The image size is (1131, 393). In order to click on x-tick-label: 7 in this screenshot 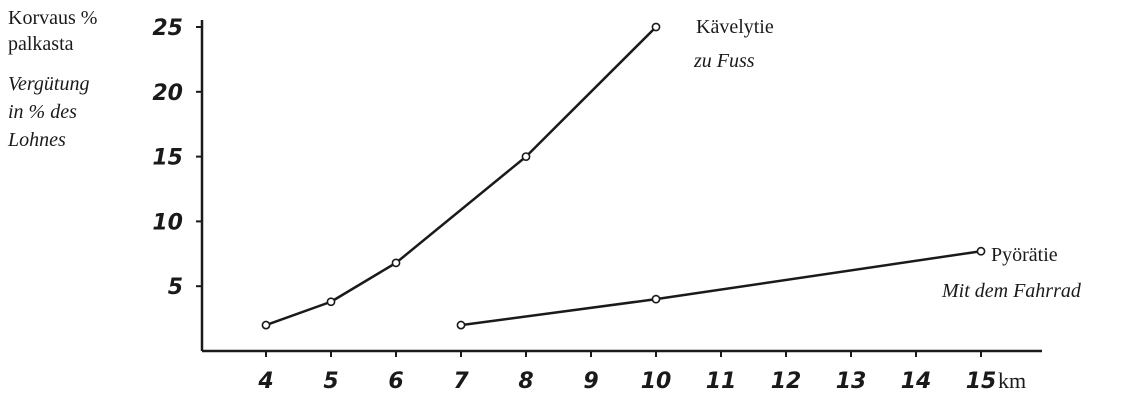, I will do `click(461, 381)`.